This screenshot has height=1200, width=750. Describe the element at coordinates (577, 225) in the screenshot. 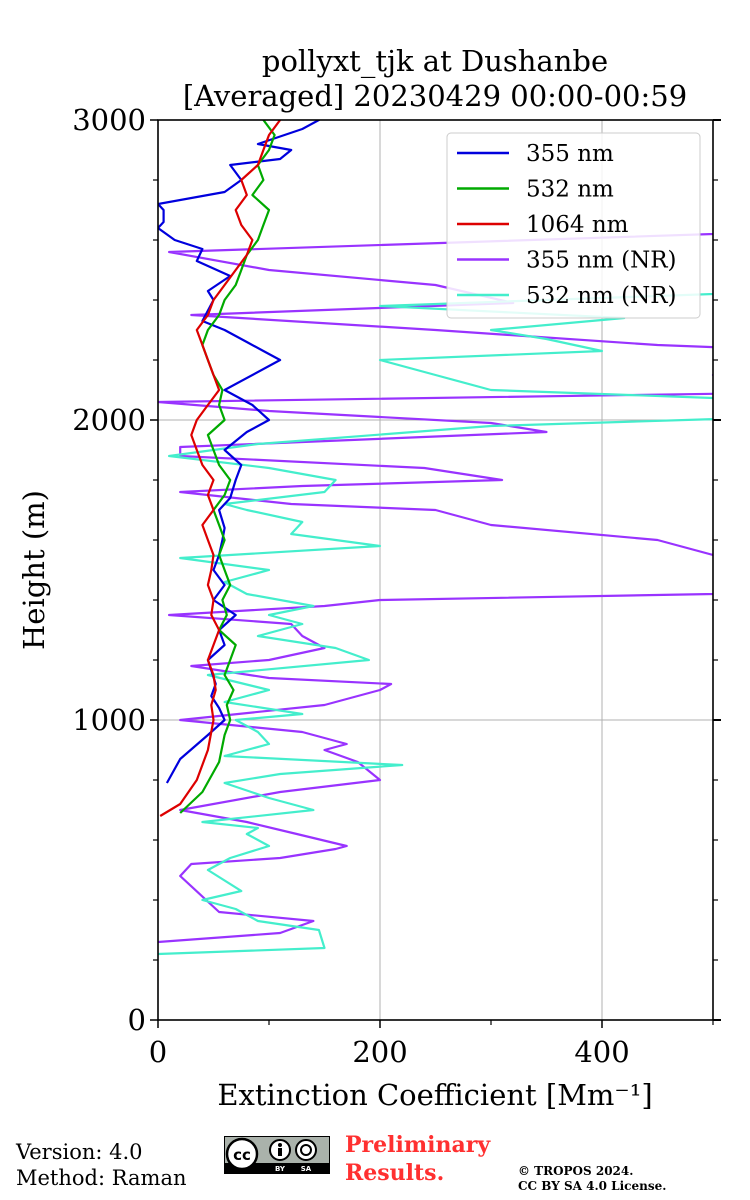

I see `legend-label: 1064 nm` at that location.